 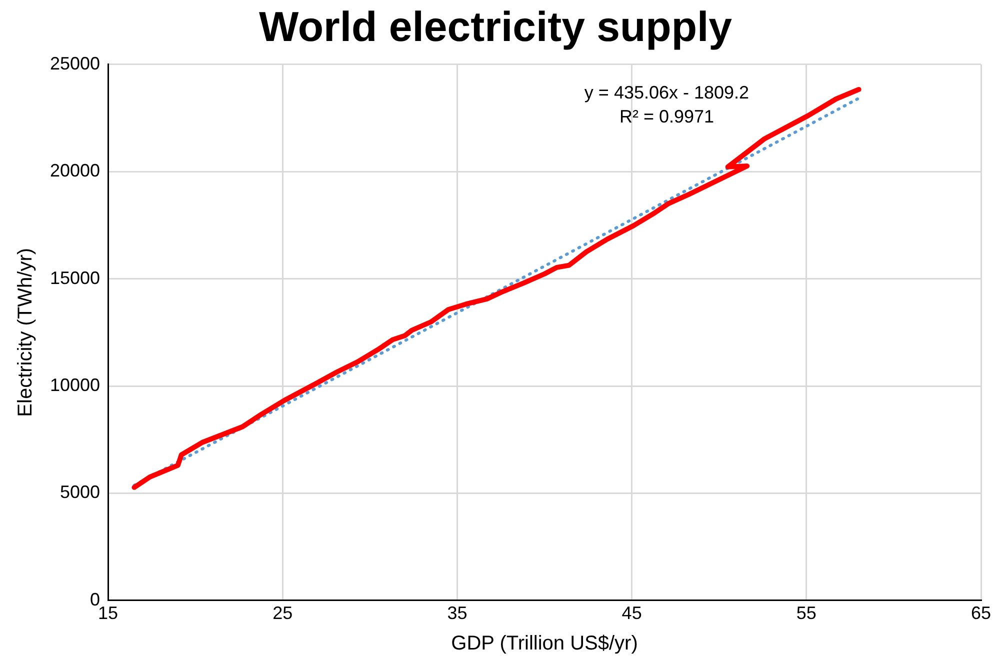 I want to click on y-axis-title: Electricity (TWh/yr), so click(x=25, y=332).